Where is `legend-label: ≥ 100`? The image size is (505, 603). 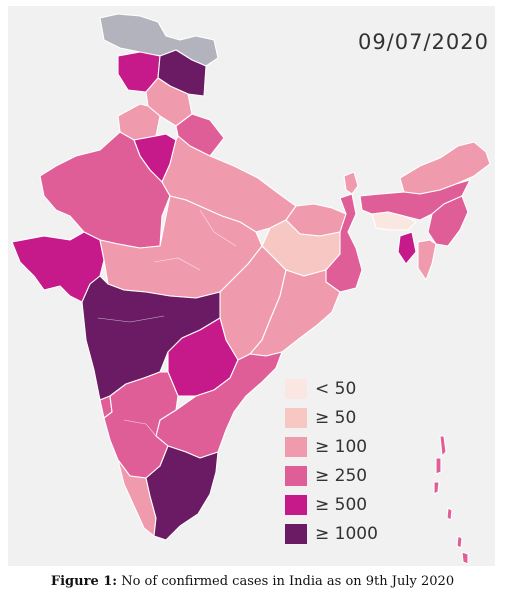 legend-label: ≥ 100 is located at coordinates (341, 446).